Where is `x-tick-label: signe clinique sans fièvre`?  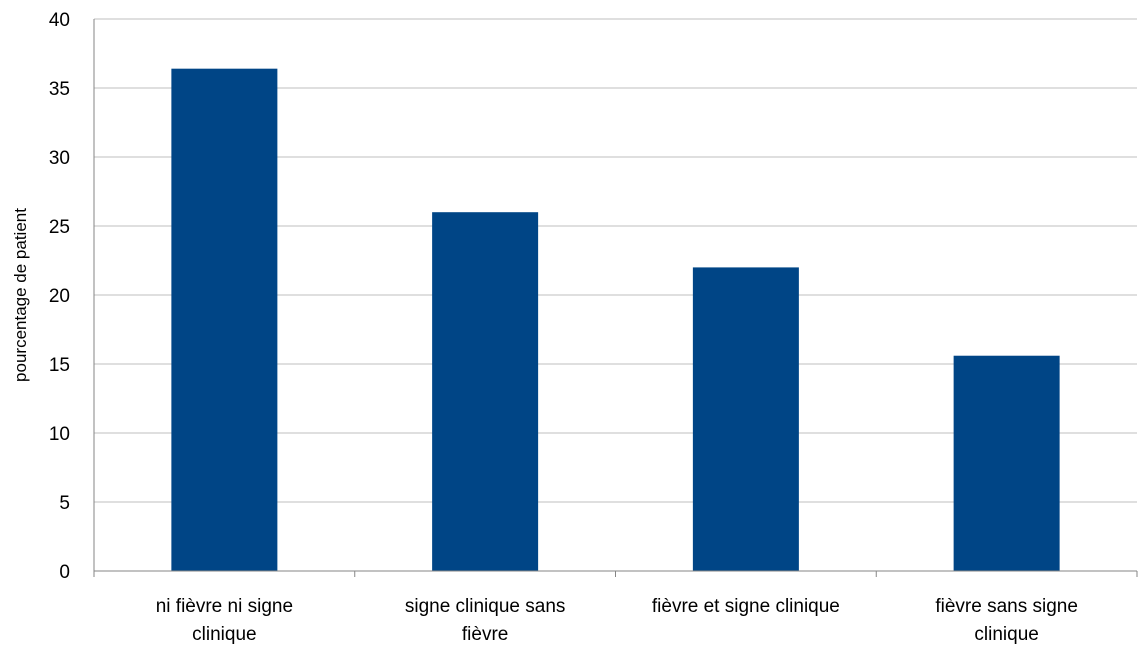 x-tick-label: signe clinique sans fièvre is located at coordinates (485, 620).